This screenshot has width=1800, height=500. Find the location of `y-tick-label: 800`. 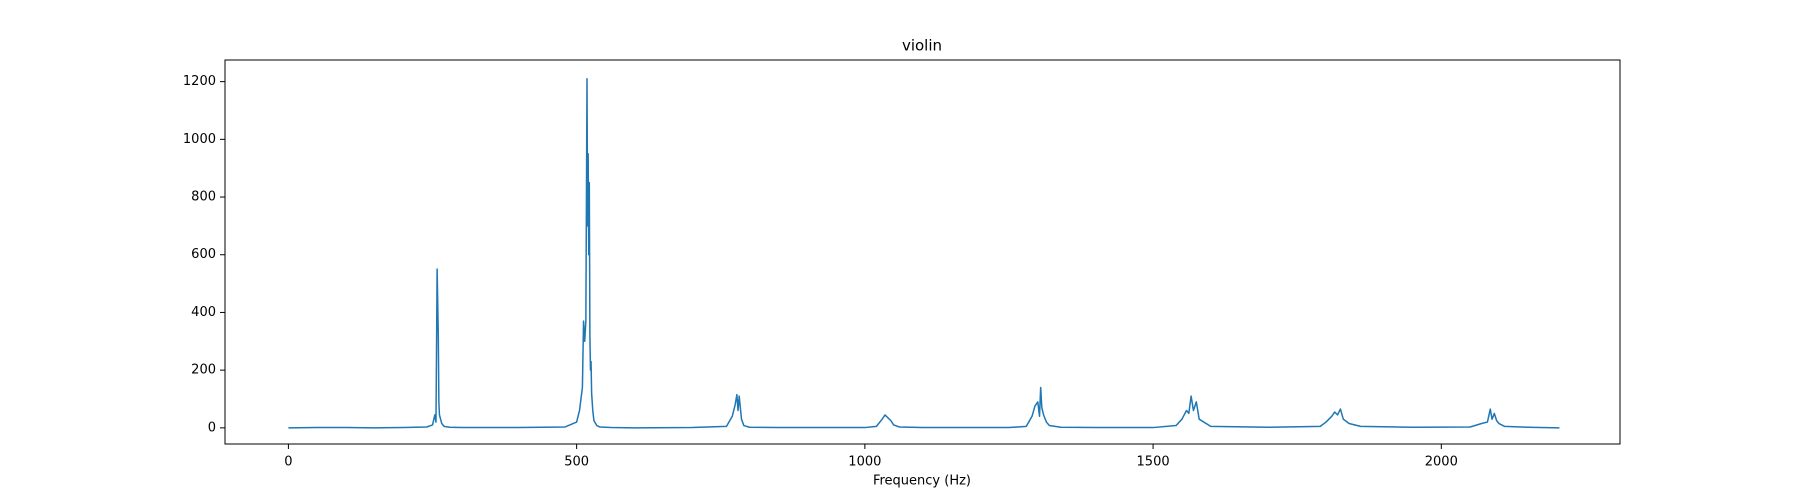

y-tick-label: 800 is located at coordinates (203, 197).